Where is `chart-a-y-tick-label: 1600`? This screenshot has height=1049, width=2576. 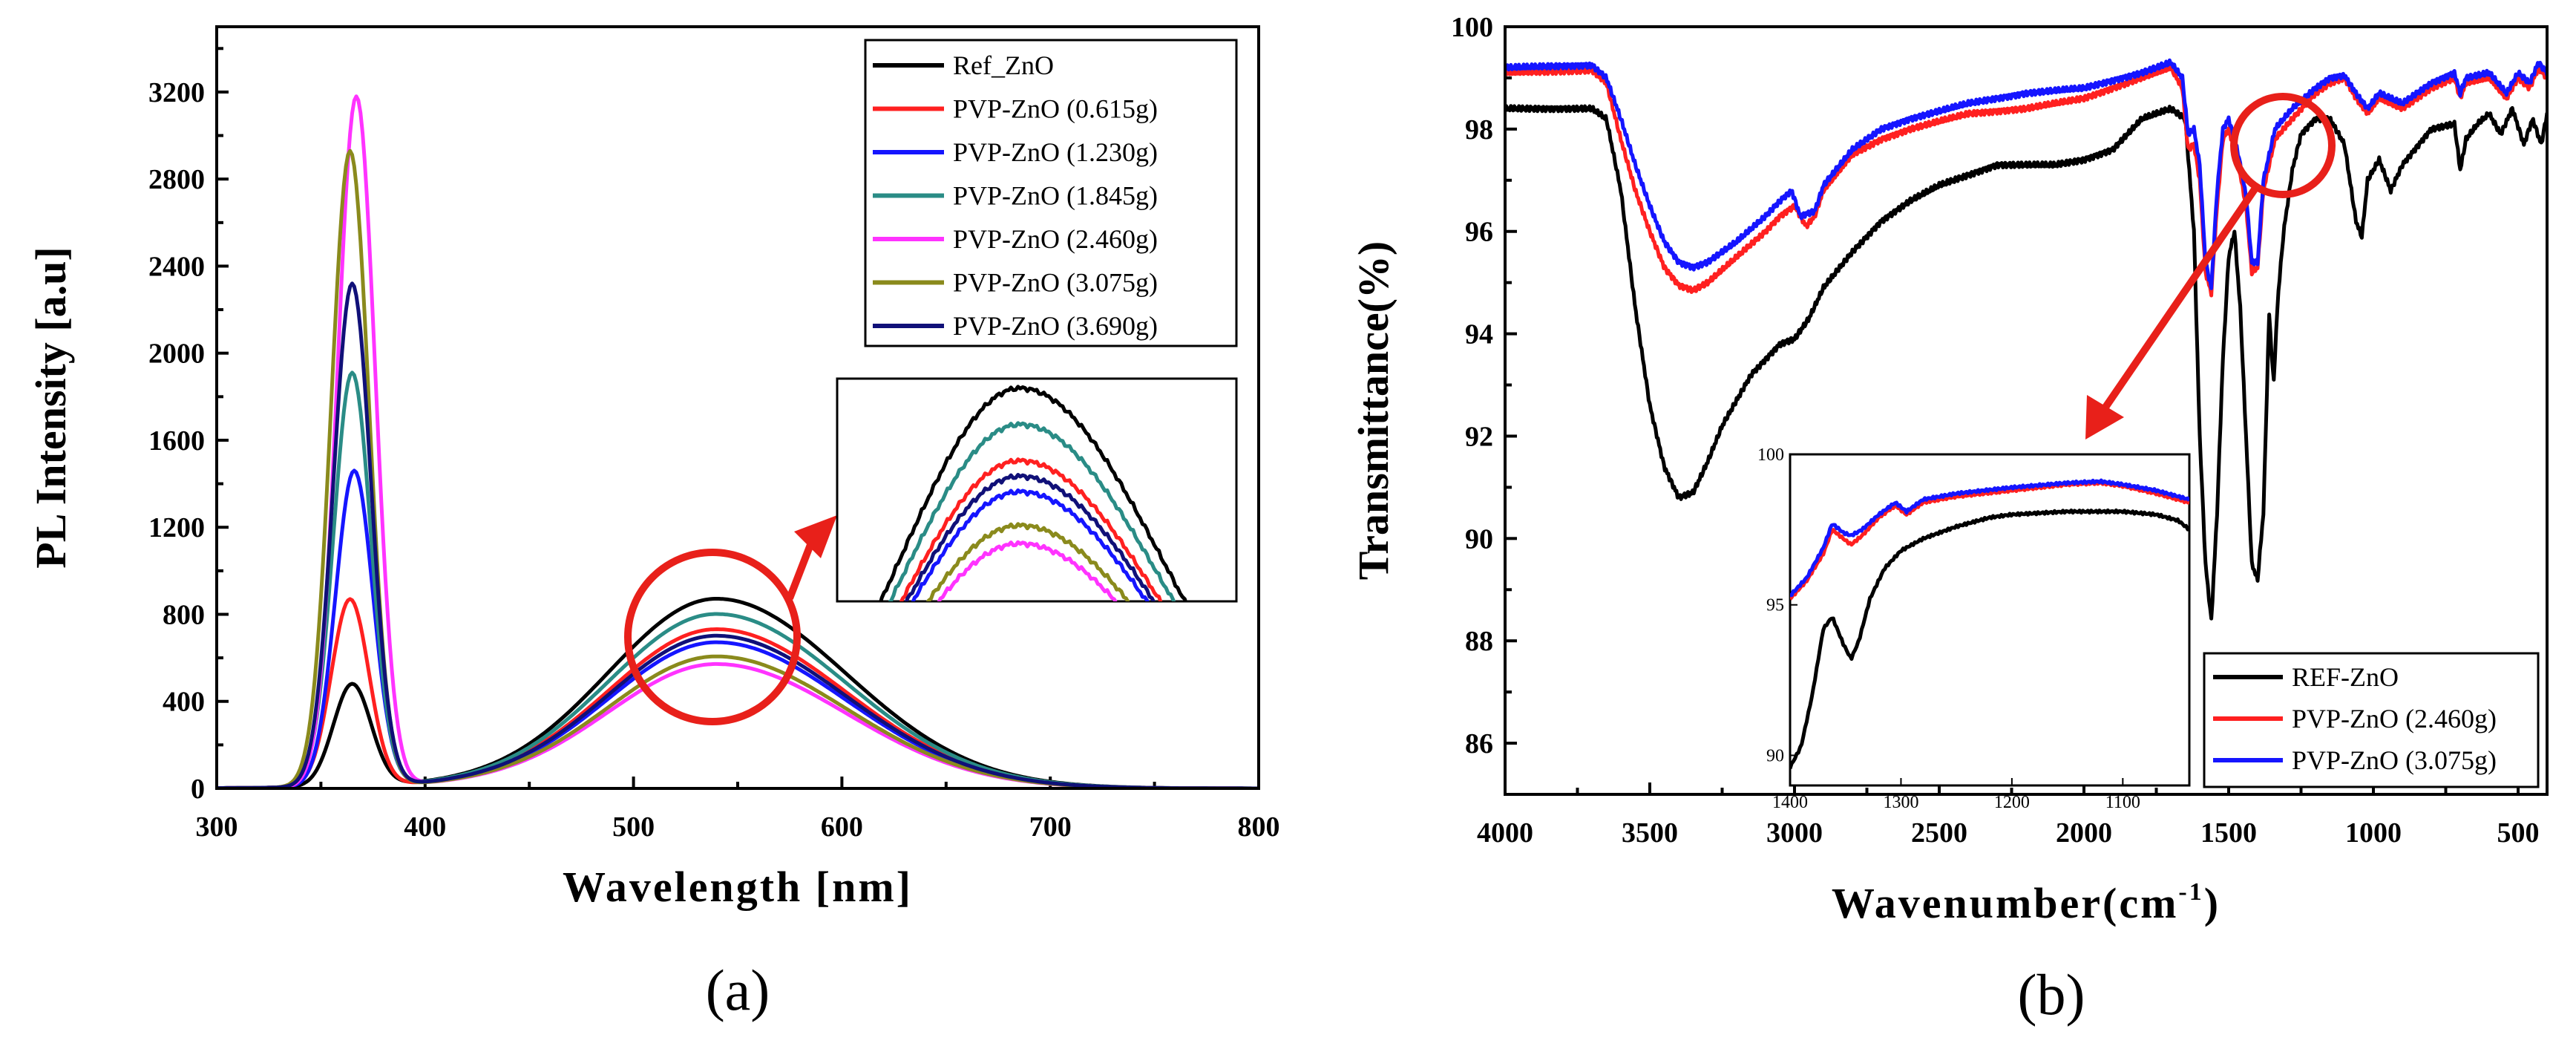
chart-a-y-tick-label: 1600 is located at coordinates (176, 441).